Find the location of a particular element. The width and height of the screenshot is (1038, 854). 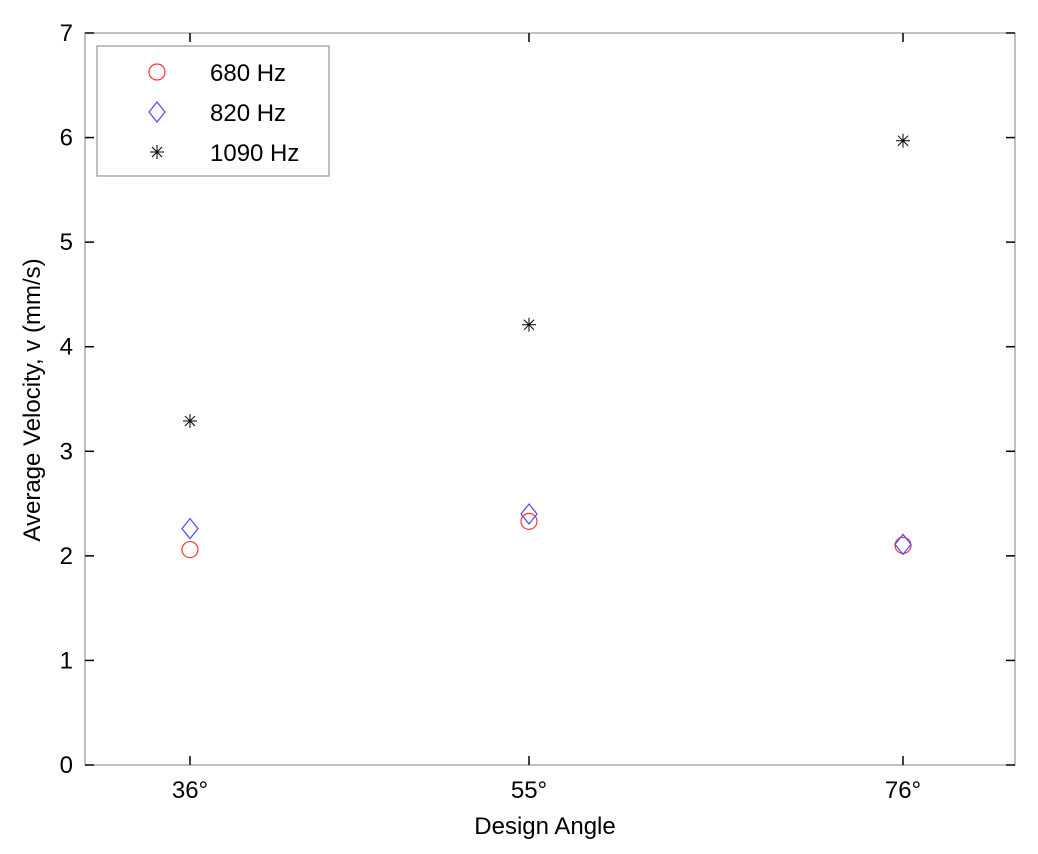

y-tick-label: 1 is located at coordinates (66, 660).